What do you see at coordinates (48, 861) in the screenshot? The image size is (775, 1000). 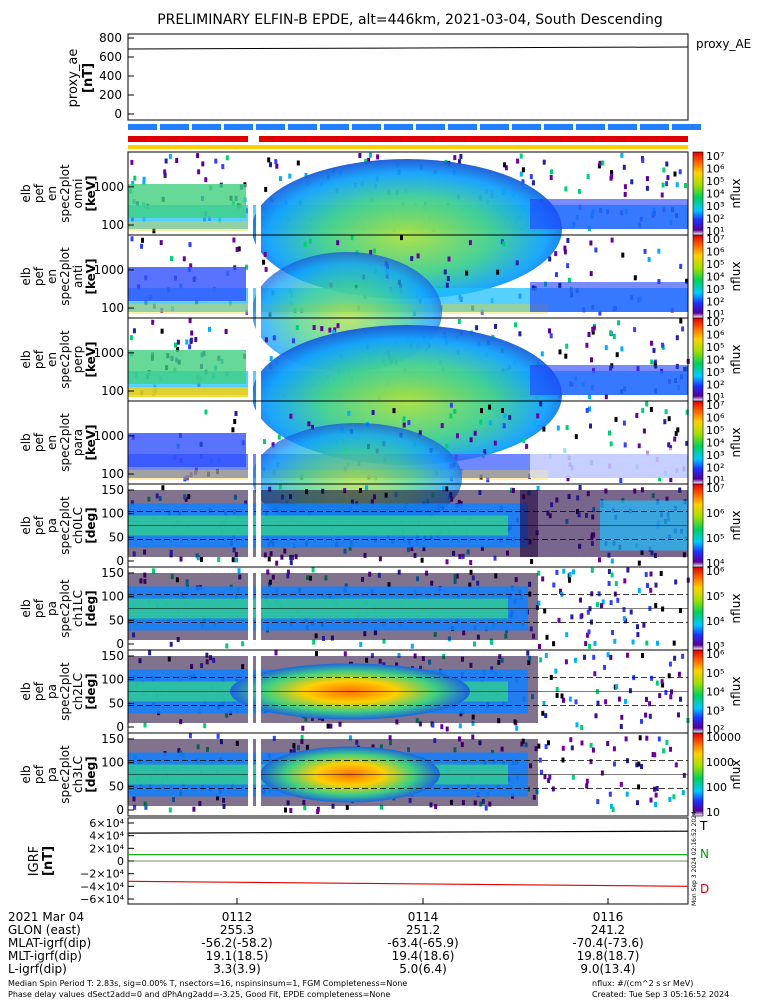 I see `igrf-unit: [nT]` at bounding box center [48, 861].